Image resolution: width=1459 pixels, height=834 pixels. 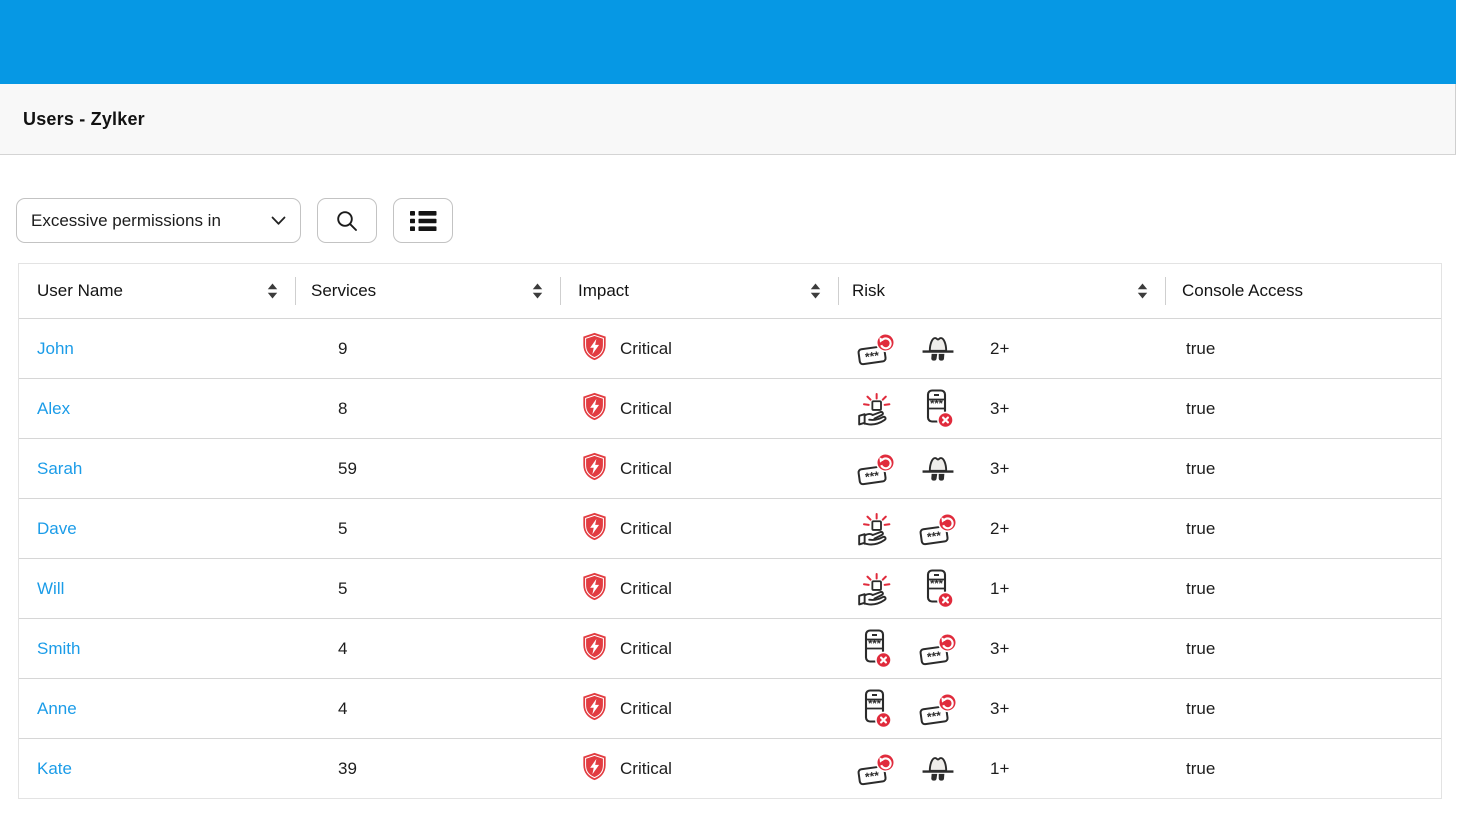 I want to click on filter-dropdown-value: Excessive permissions in, so click(x=126, y=220).